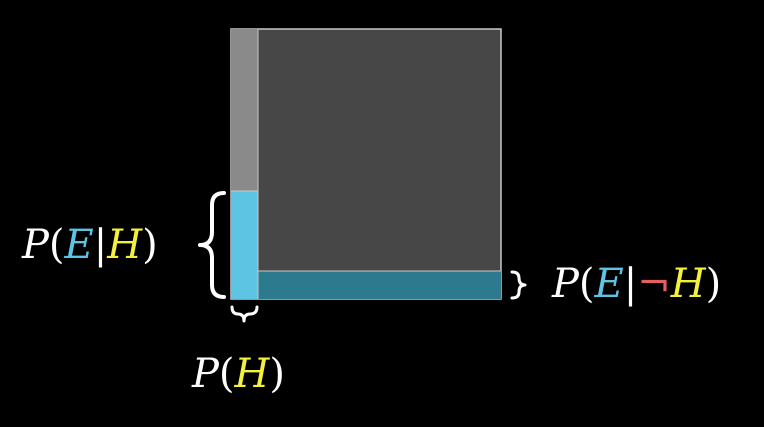  What do you see at coordinates (277, 374) in the screenshot?
I see `label-prob-h-close: )` at bounding box center [277, 374].